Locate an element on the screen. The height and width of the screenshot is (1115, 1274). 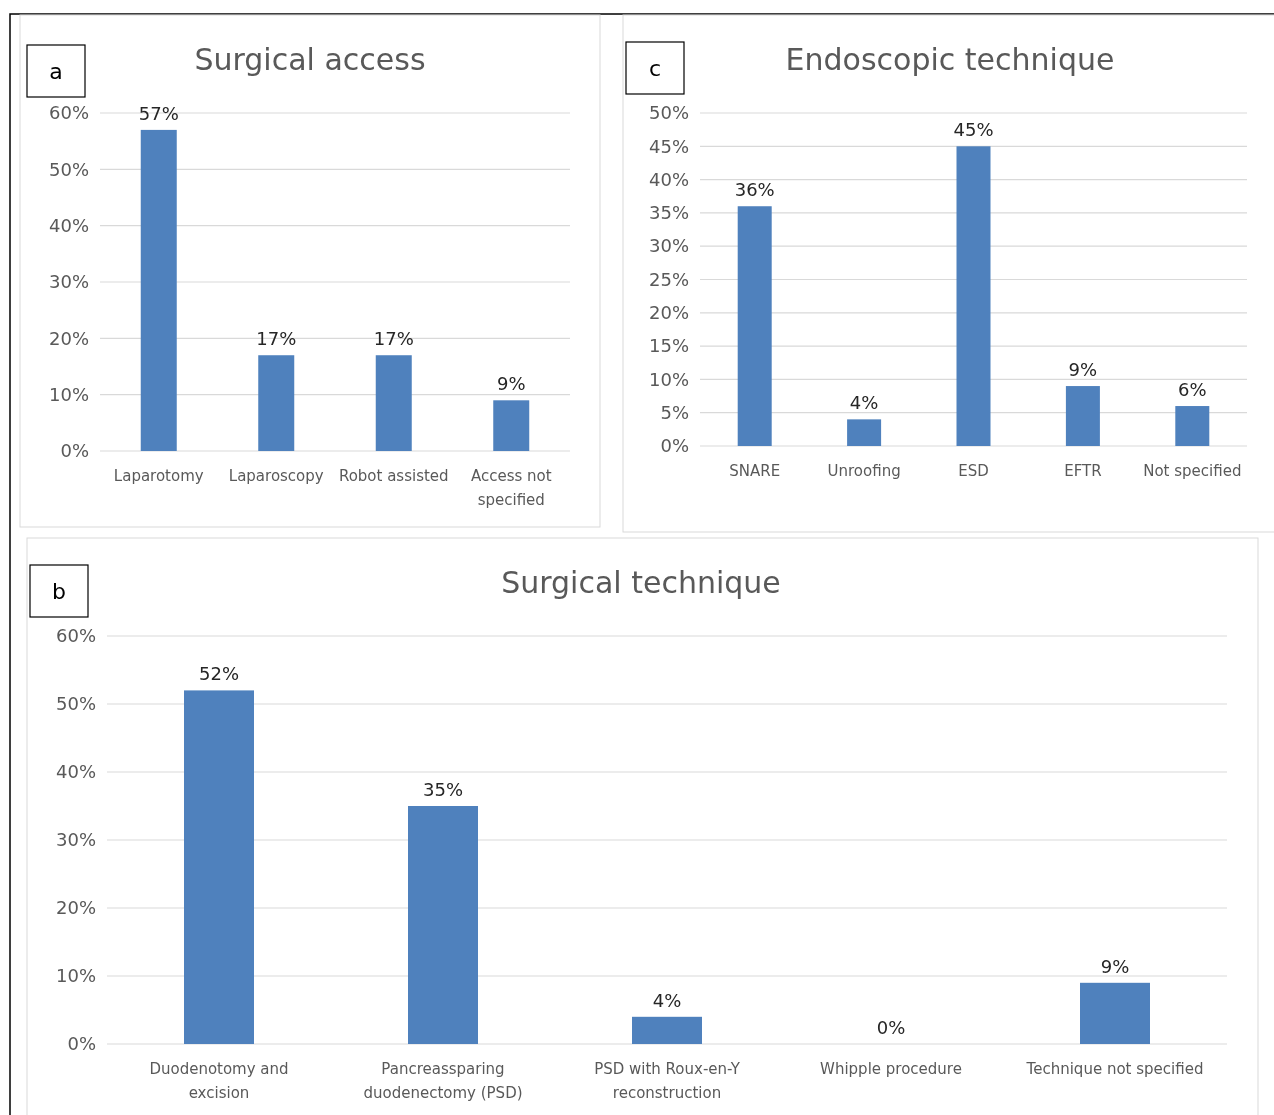
x-tick-label: Unroofing is located at coordinates (864, 471).